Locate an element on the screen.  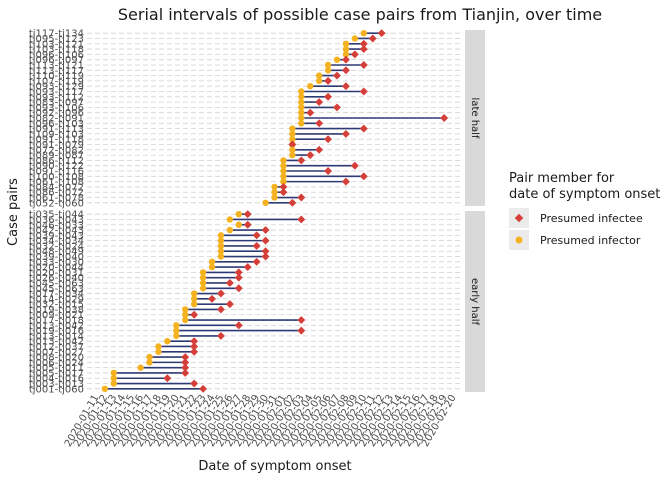
case-pair-row: tj008-tj020 is located at coordinates (109, 358).